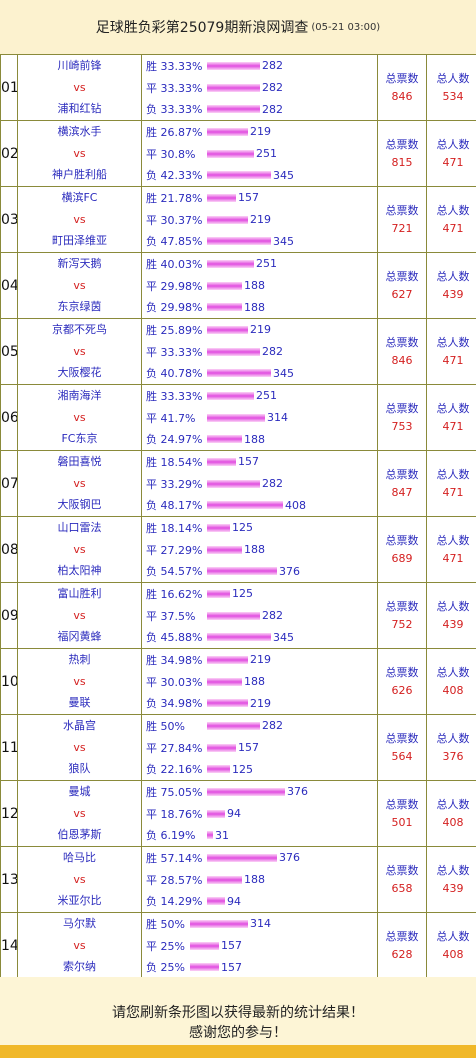  I want to click on home-team: 川崎前锋, so click(79, 66).